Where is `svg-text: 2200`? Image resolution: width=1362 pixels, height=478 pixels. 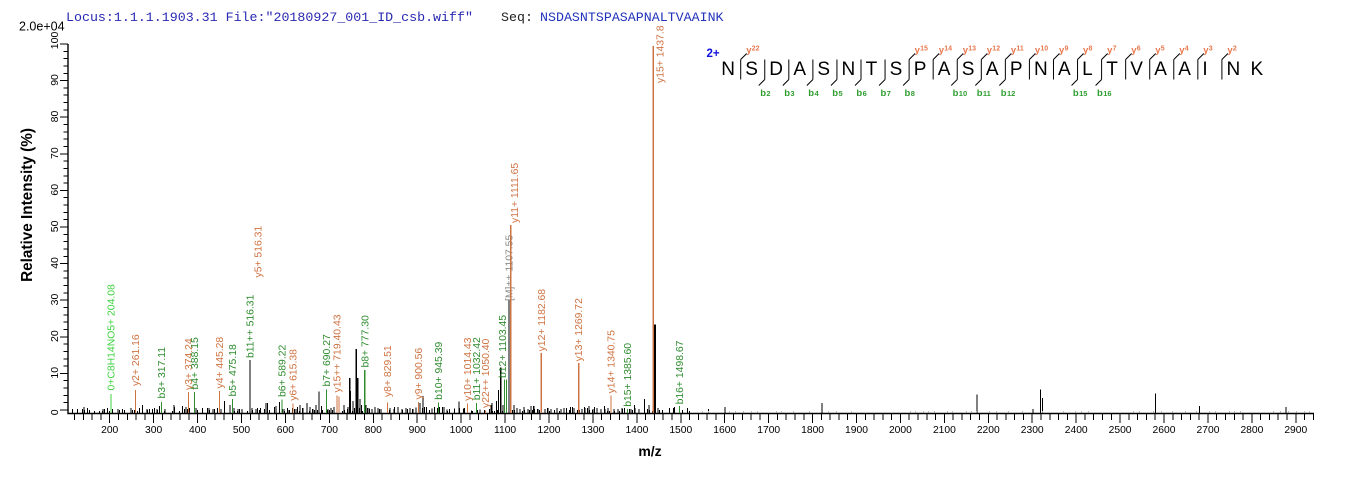
svg-text: 2200 is located at coordinates (988, 430).